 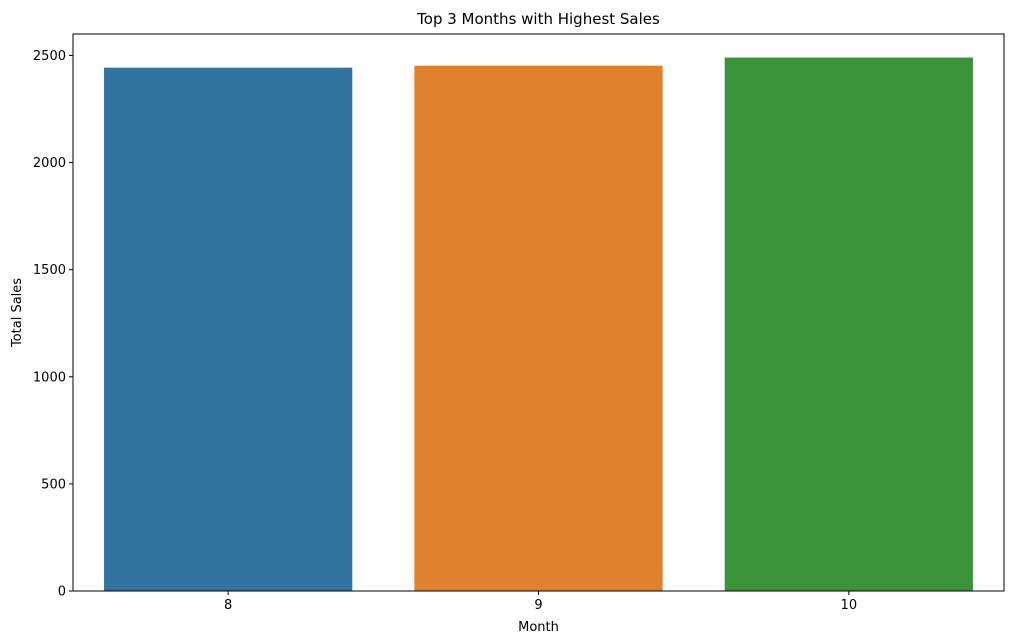 What do you see at coordinates (849, 605) in the screenshot?
I see `x-tick-label: 10` at bounding box center [849, 605].